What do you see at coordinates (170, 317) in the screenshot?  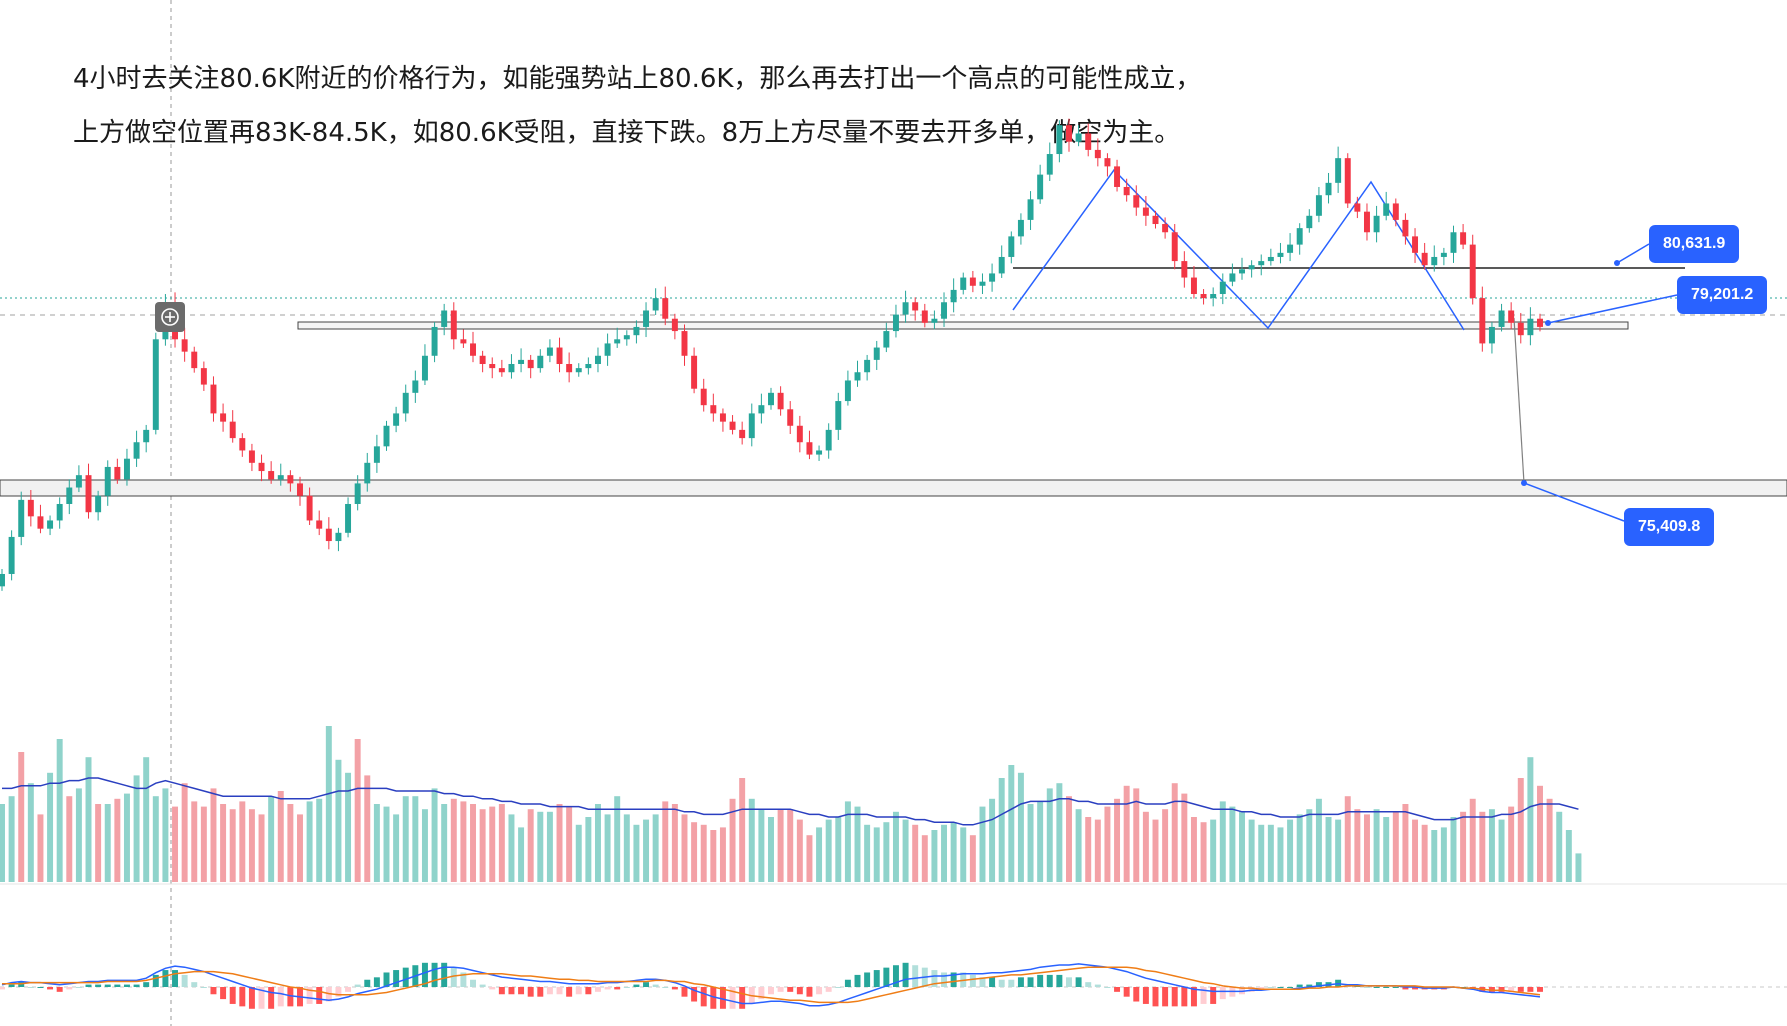 I see `crosshair-add-button` at bounding box center [170, 317].